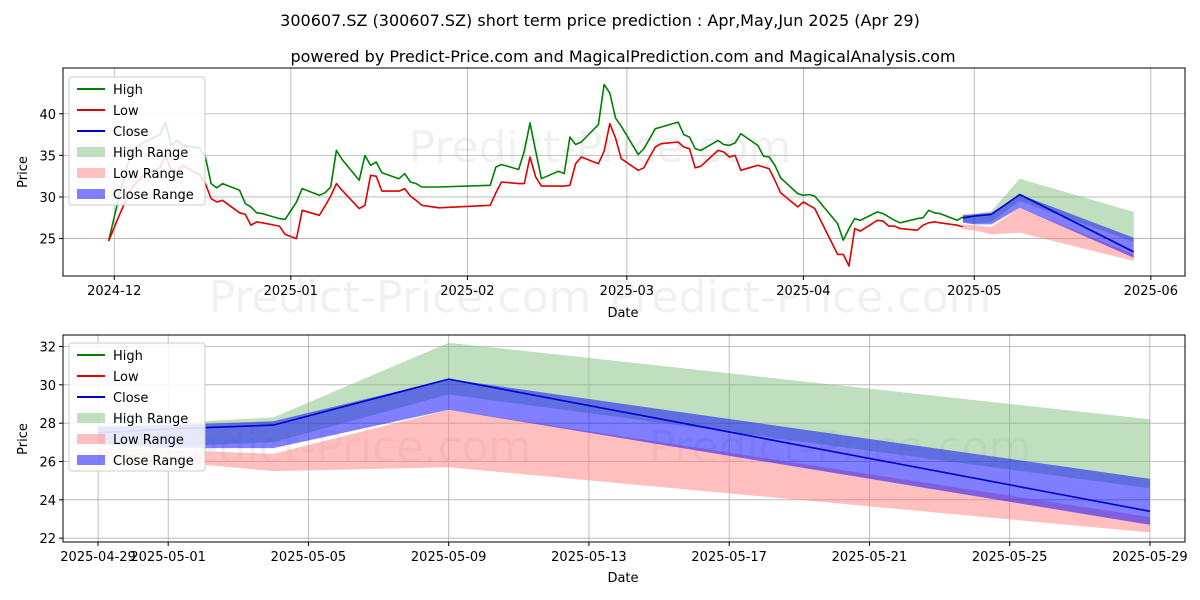 This screenshot has width=1200, height=600. What do you see at coordinates (47, 539) in the screenshot?
I see `y-tick-label: 22` at bounding box center [47, 539].